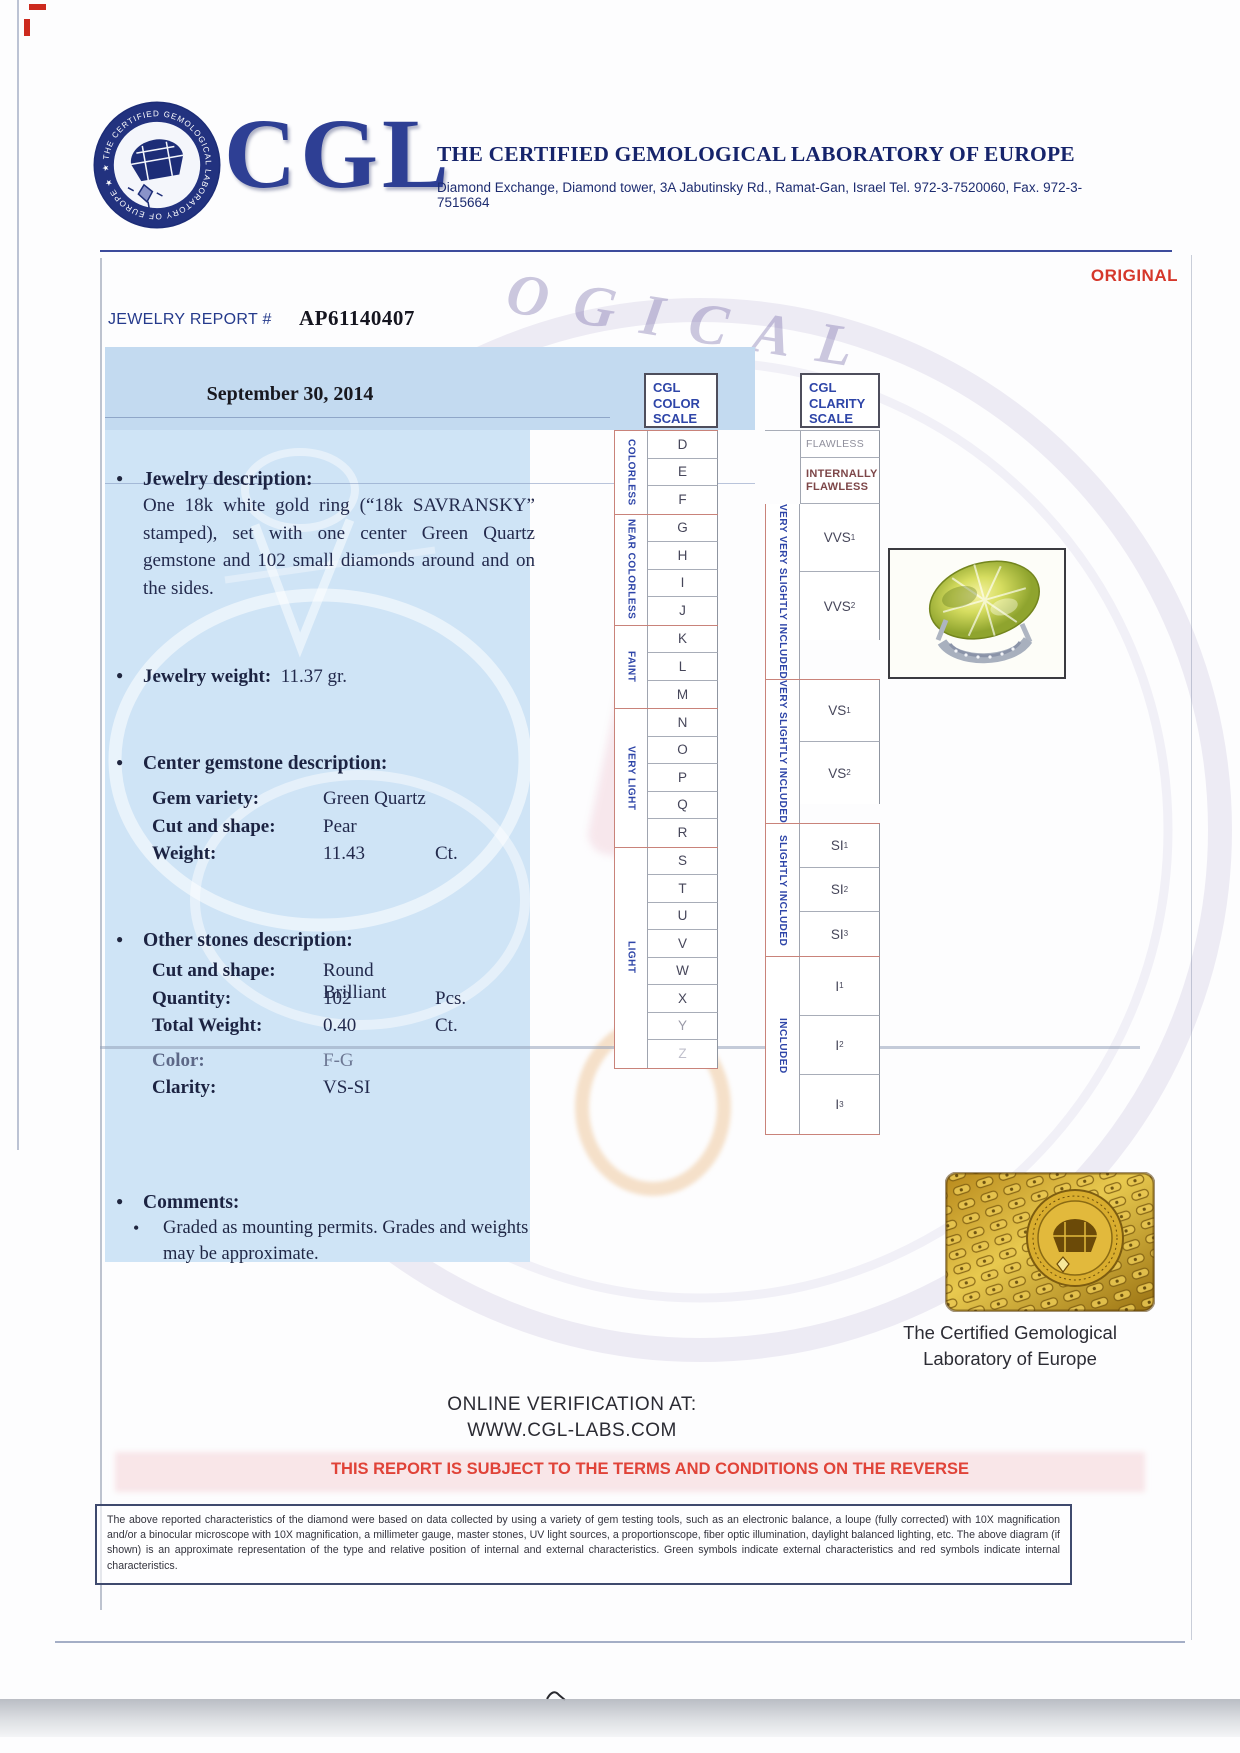 This screenshot has width=1240, height=1753. Describe the element at coordinates (683, 694) in the screenshot. I see `color-grade-M: M` at that location.